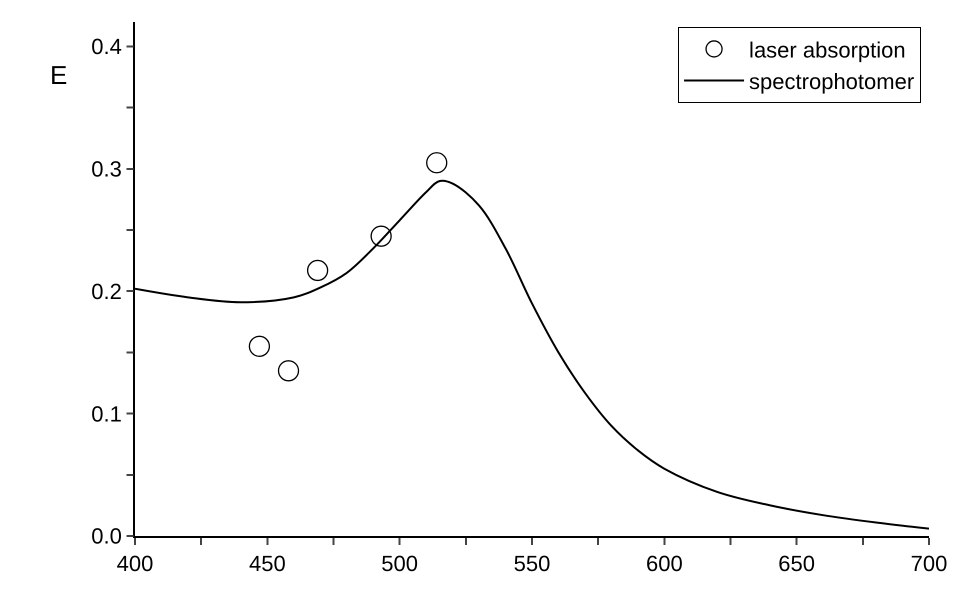  I want to click on x-tick-label: 500, so click(399, 563).